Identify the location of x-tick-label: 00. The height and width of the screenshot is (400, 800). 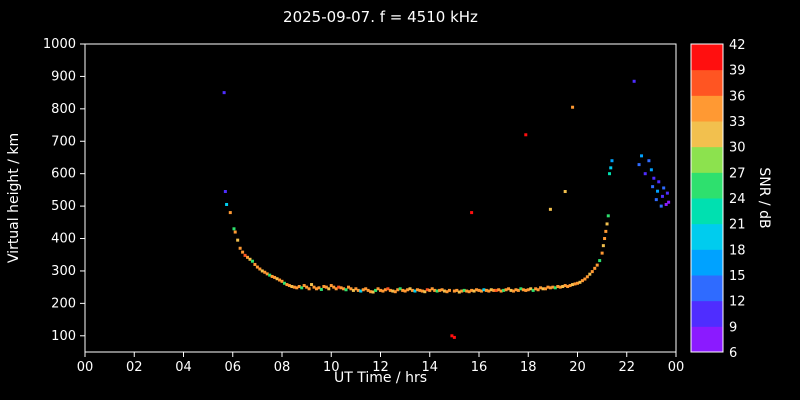
(676, 367).